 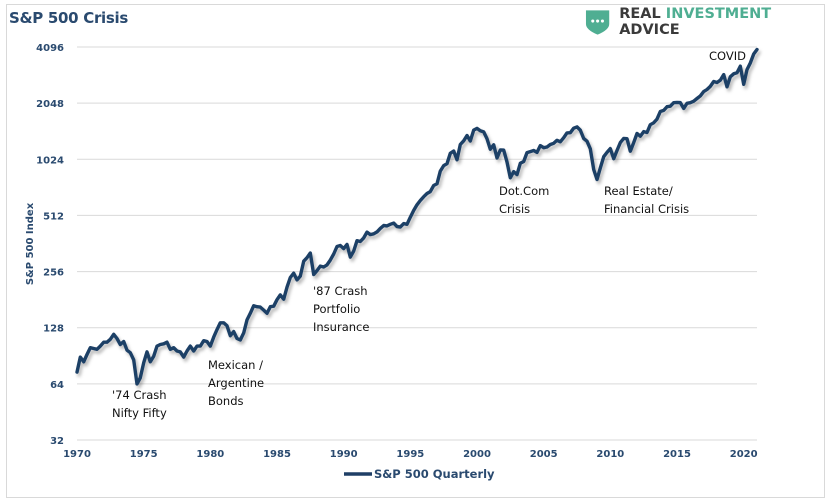 What do you see at coordinates (57, 441) in the screenshot?
I see `y-tick-label: 32` at bounding box center [57, 441].